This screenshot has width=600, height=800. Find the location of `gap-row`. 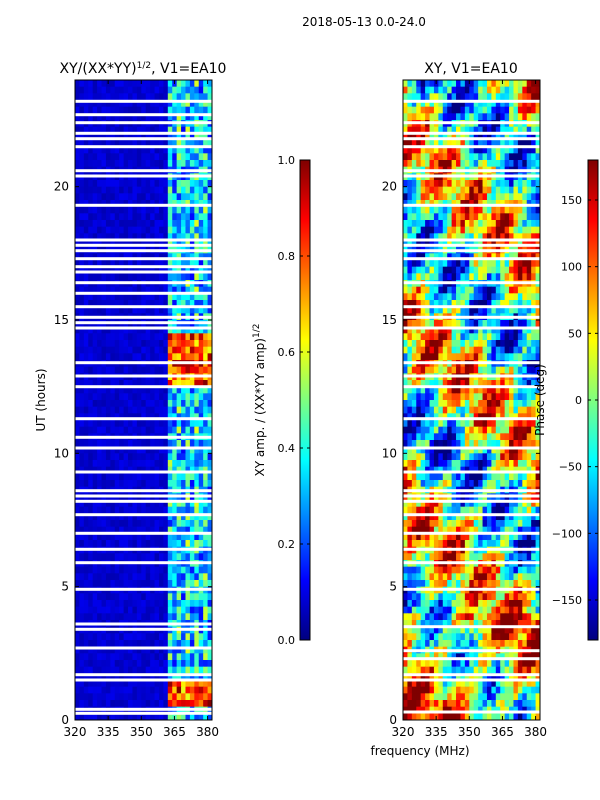

gap-row is located at coordinates (143, 629).